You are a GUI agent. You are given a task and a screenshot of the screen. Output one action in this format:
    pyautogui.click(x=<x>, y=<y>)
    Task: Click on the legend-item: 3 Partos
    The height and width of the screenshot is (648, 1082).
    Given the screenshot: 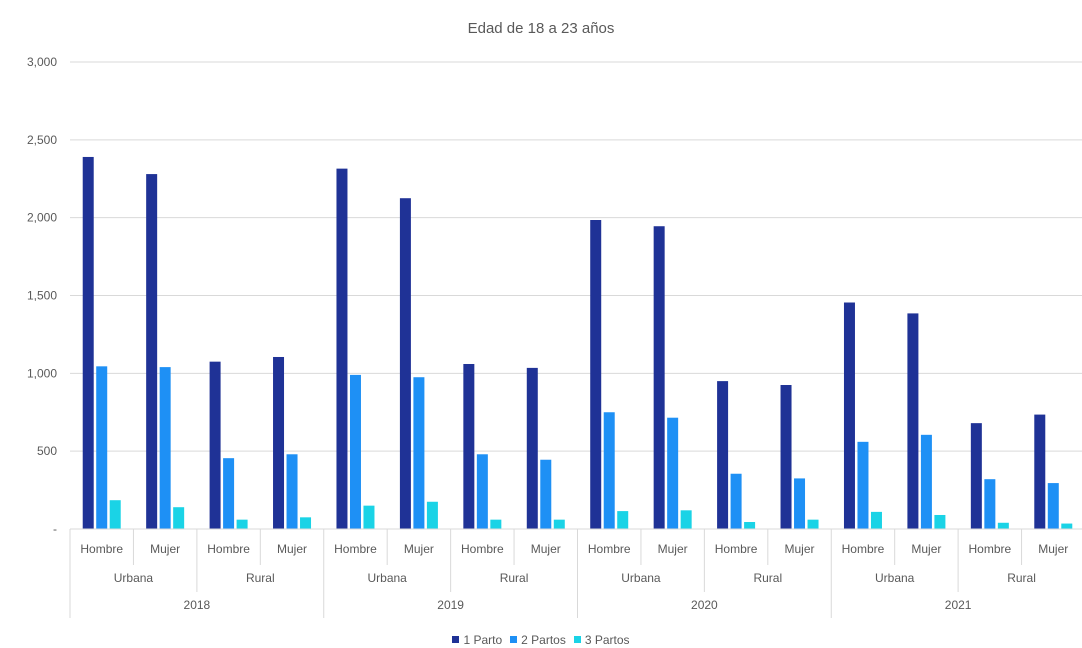 What is the action you would take?
    pyautogui.click(x=601, y=639)
    